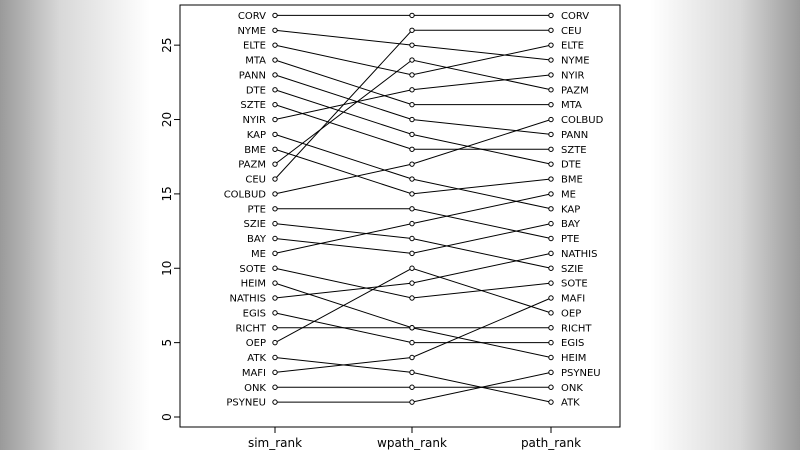 Image resolution: width=800 pixels, height=450 pixels. Describe the element at coordinates (582, 120) in the screenshot. I see `label-right-colbud: COLBUD` at that location.